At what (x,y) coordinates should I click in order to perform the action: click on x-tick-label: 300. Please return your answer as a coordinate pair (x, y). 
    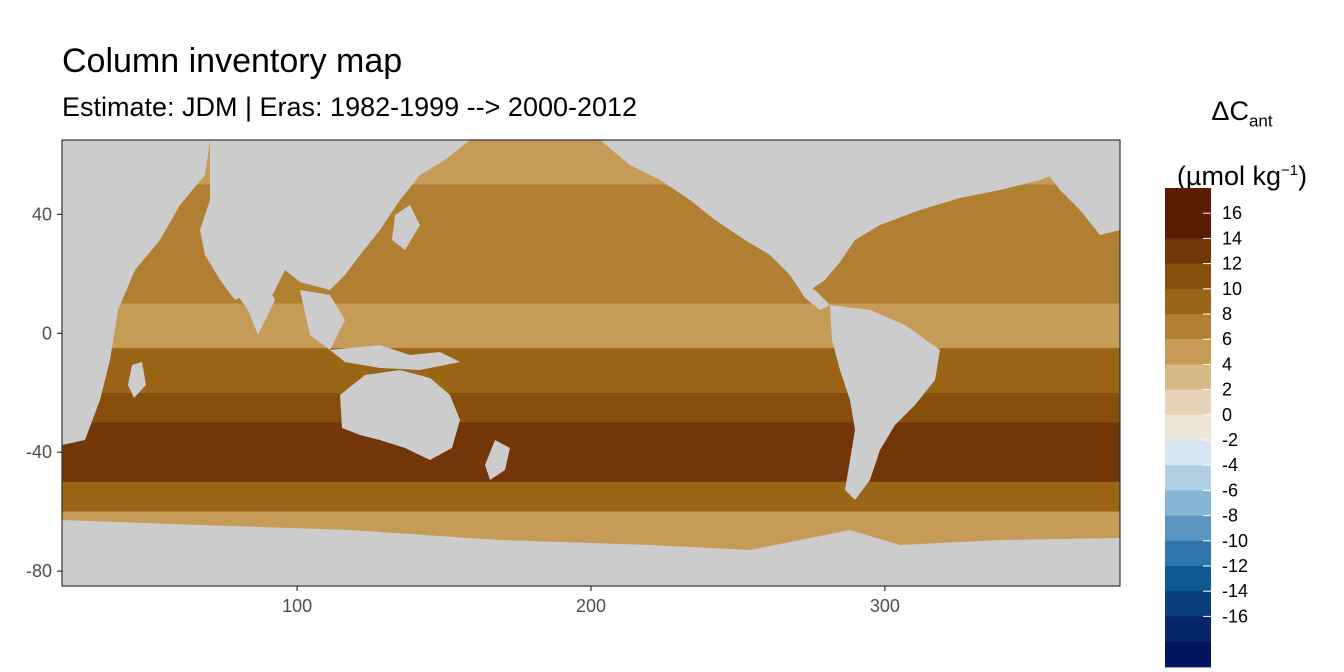
    Looking at the image, I should click on (885, 606).